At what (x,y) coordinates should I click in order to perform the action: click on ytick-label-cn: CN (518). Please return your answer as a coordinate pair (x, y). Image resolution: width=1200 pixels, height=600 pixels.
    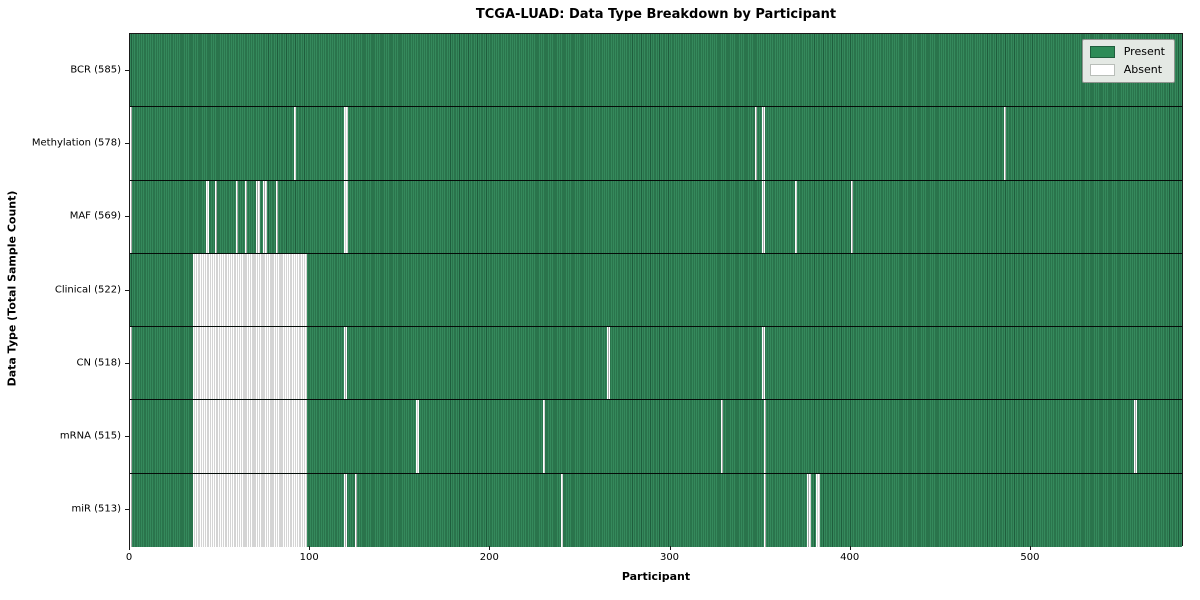
    Looking at the image, I should click on (98, 363).